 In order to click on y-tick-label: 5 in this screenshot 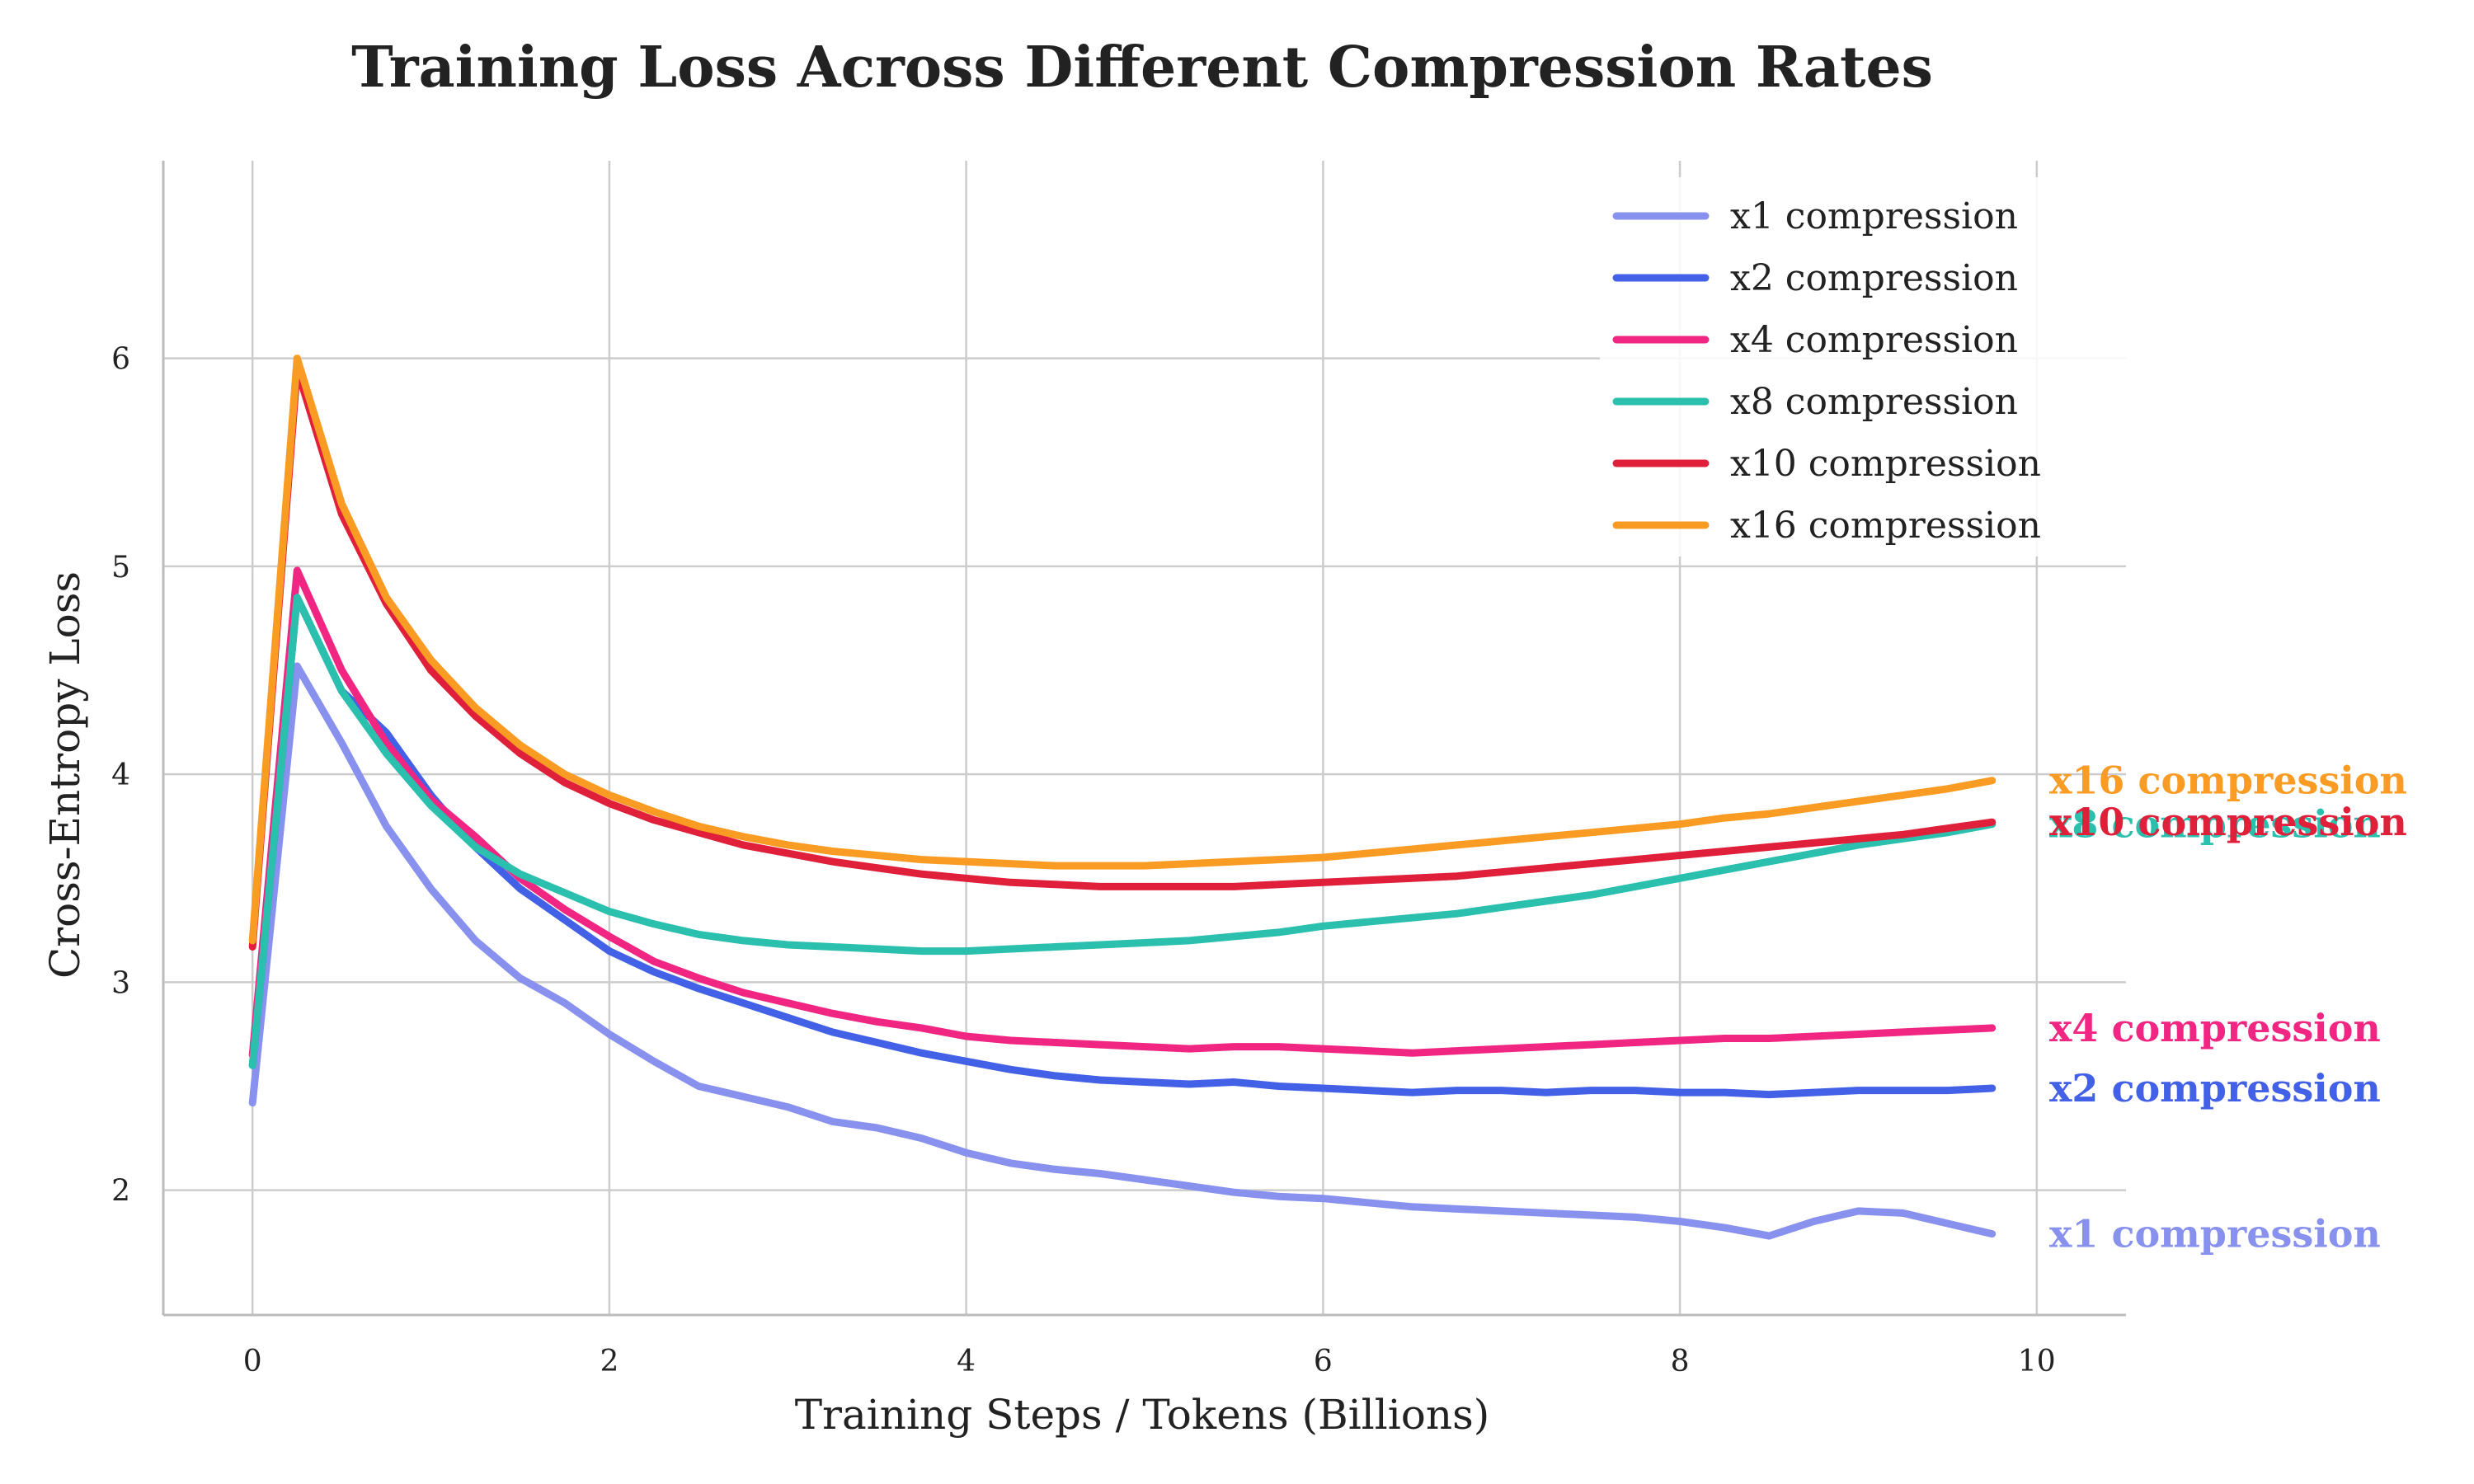, I will do `click(120, 568)`.